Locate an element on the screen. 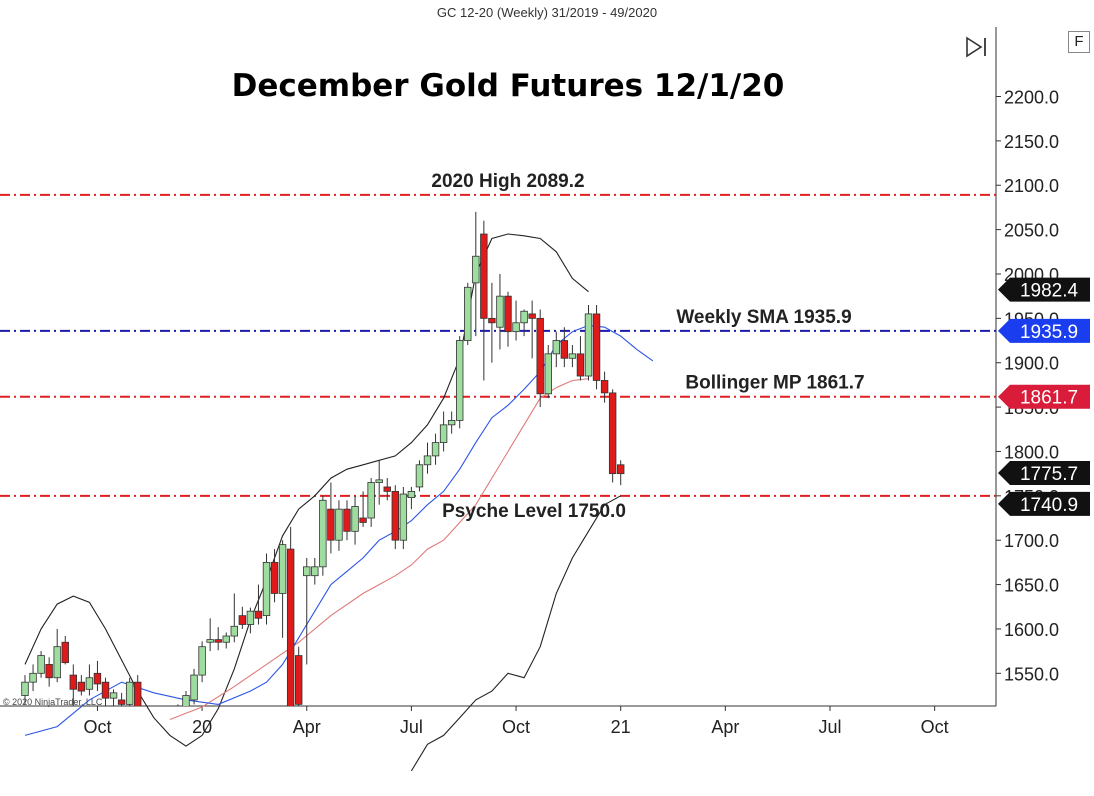 Image resolution: width=1094 pixels, height=796 pixels. price-marker: 1935.9 is located at coordinates (1044, 330).